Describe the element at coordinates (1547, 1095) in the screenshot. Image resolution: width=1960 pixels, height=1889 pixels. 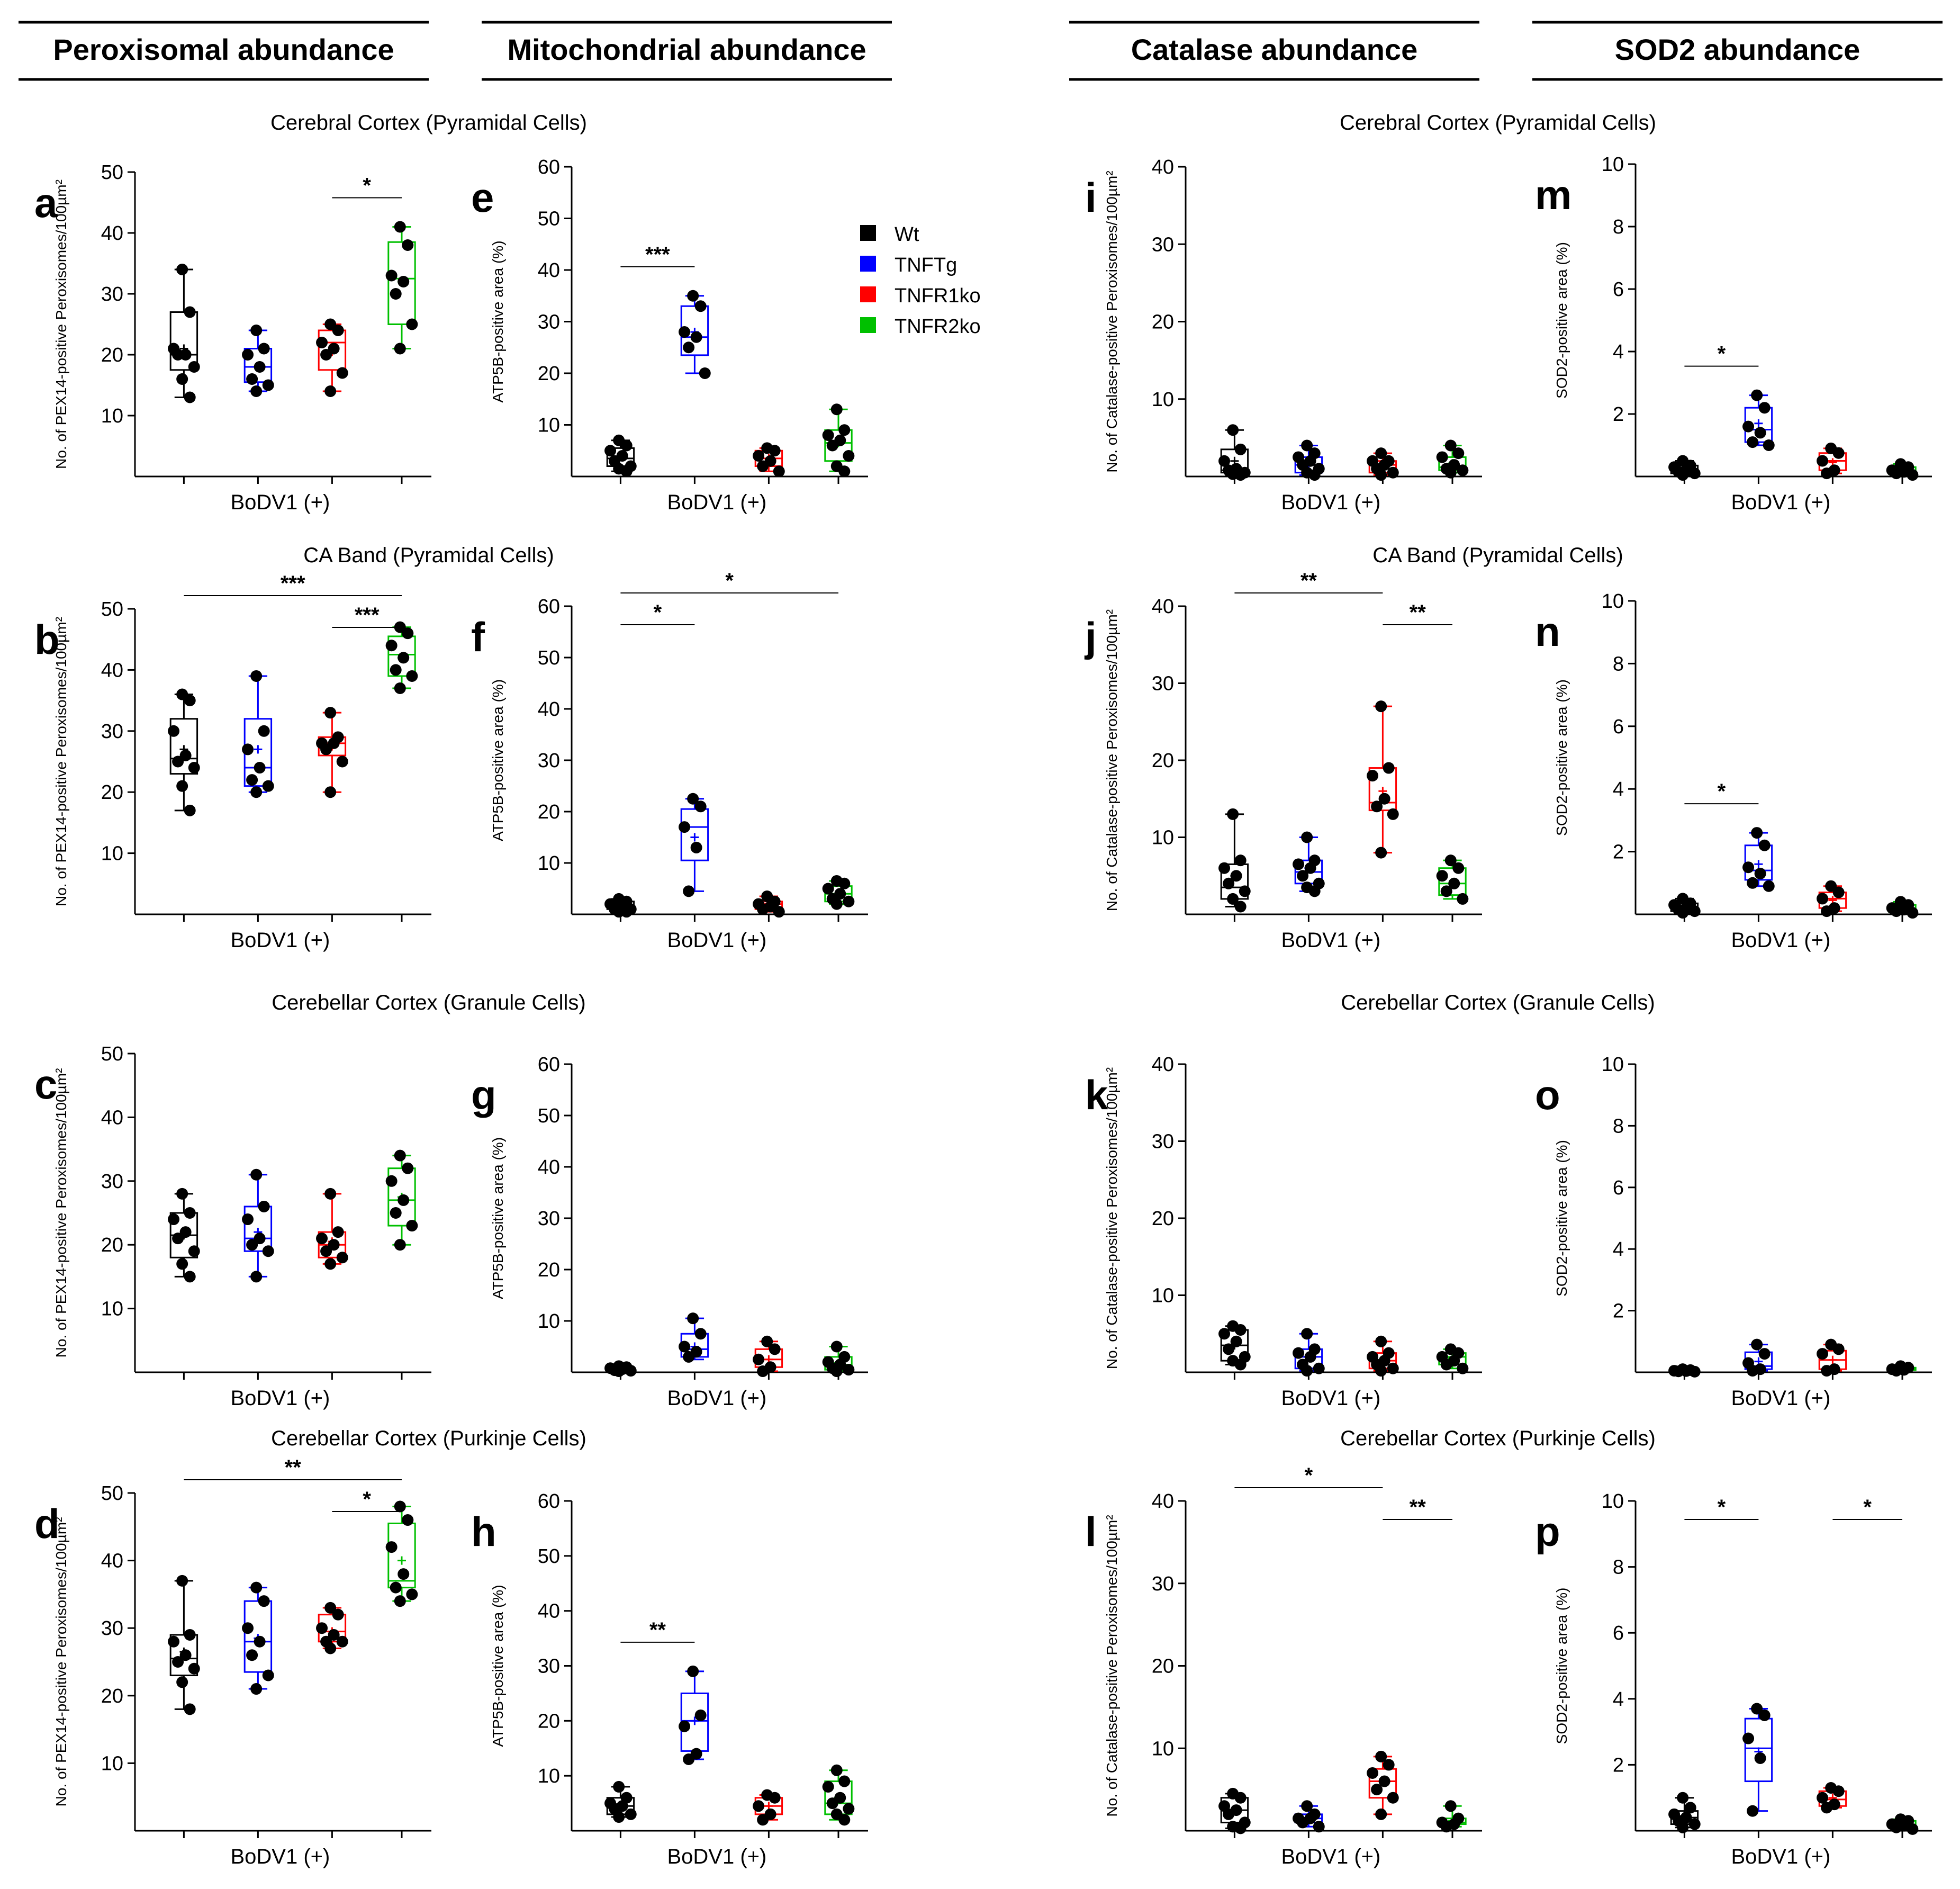
I see `panel-letter: o` at that location.